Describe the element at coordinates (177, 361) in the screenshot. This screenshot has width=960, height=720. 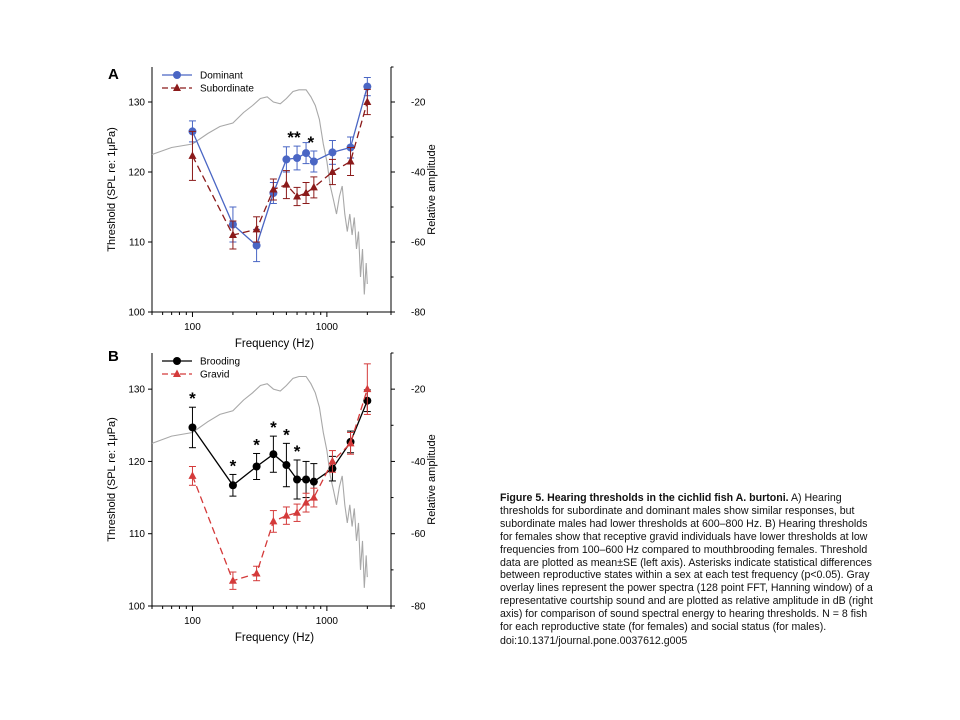
I see `legend-marker-brooding` at that location.